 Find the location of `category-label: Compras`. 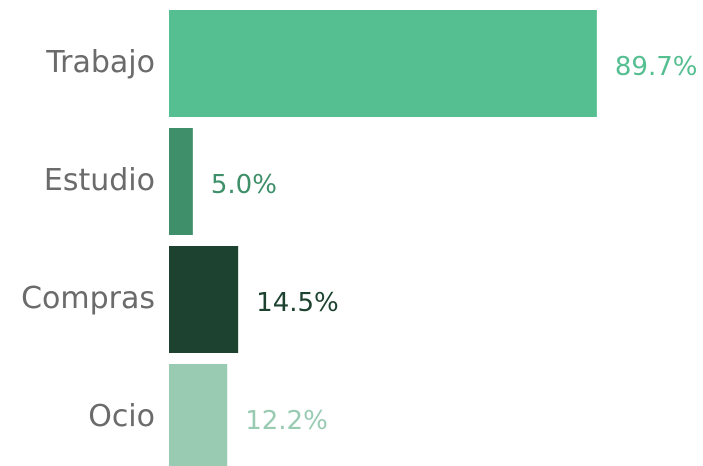

category-label: Compras is located at coordinates (88, 298).